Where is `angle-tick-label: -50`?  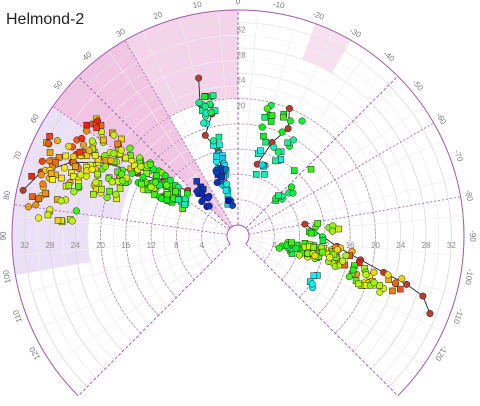 angle-tick-label: -50 is located at coordinates (418, 85).